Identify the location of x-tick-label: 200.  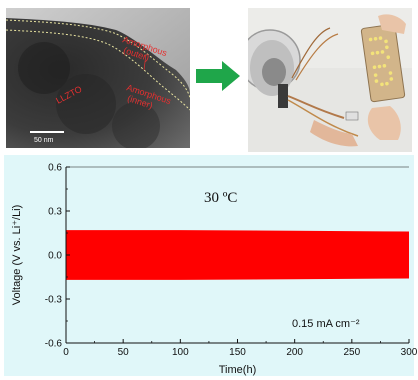
(294, 352).